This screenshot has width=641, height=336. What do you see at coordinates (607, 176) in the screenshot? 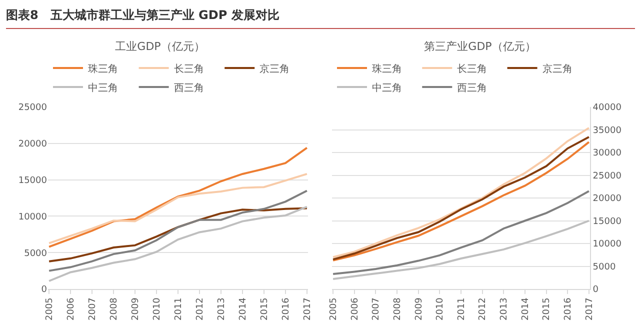
I see `y2-tick-label: 25000` at bounding box center [607, 176].